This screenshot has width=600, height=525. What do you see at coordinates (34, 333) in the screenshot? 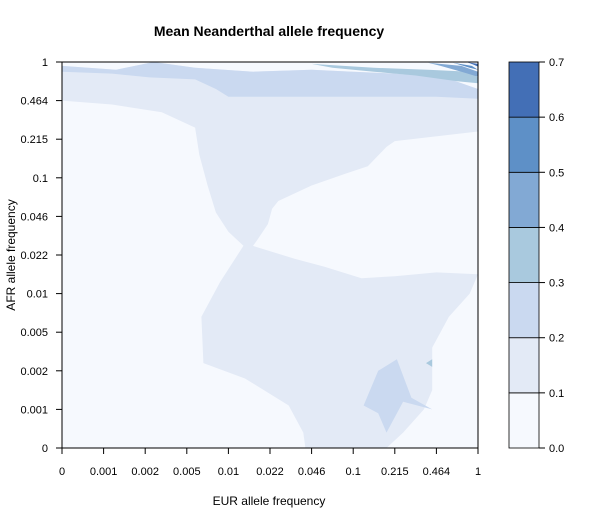
I see `y-tick-label: 0.005` at bounding box center [34, 333].